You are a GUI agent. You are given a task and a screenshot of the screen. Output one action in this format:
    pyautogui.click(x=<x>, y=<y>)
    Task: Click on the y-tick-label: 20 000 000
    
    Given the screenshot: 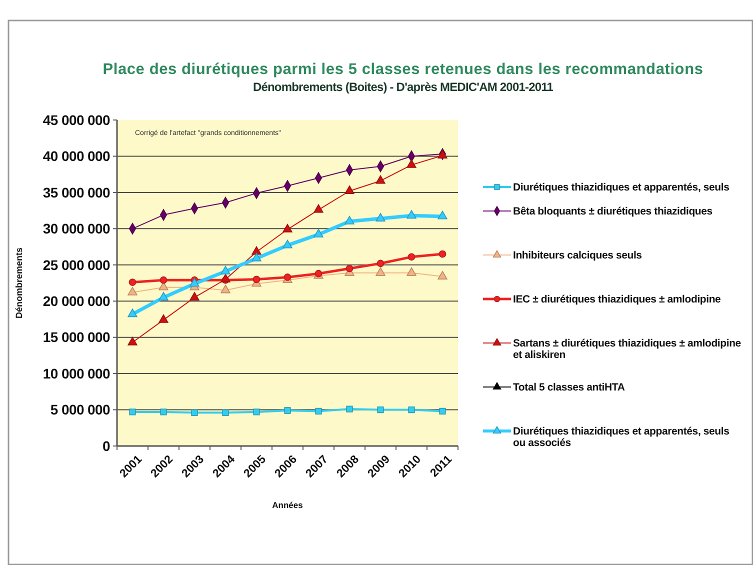 What is the action you would take?
    pyautogui.click(x=76, y=301)
    